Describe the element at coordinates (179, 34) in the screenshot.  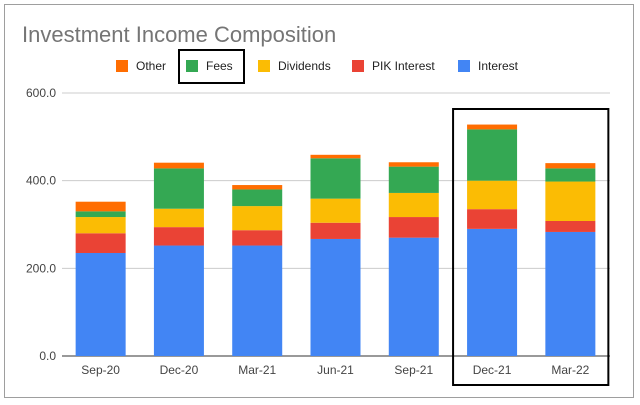
I see `chart-title: Investment Income Composition` at that location.